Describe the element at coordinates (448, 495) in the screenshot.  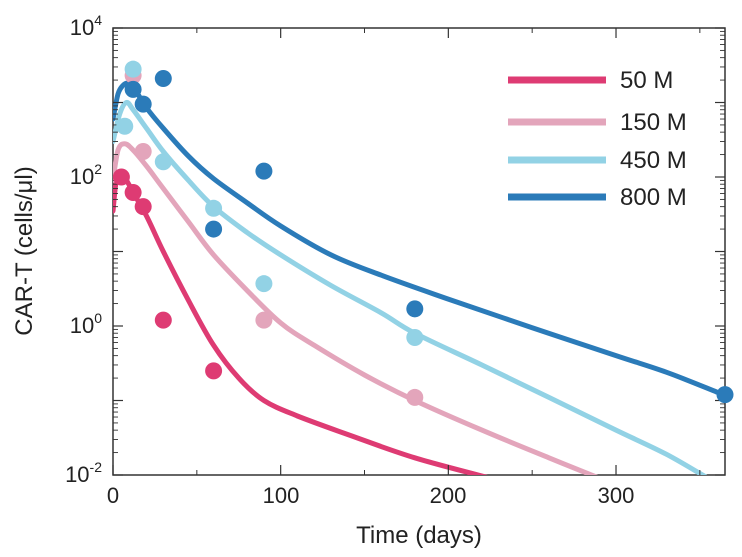
I see `x-tick-label: 200` at that location.